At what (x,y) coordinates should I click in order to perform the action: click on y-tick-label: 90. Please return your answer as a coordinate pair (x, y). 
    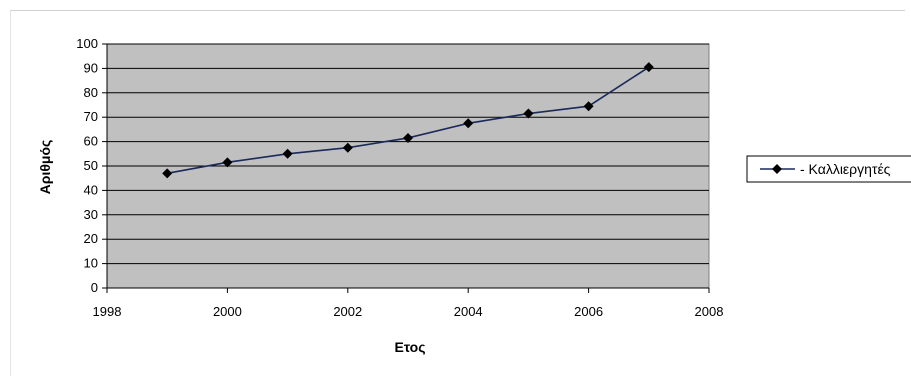
    Looking at the image, I should click on (91, 67).